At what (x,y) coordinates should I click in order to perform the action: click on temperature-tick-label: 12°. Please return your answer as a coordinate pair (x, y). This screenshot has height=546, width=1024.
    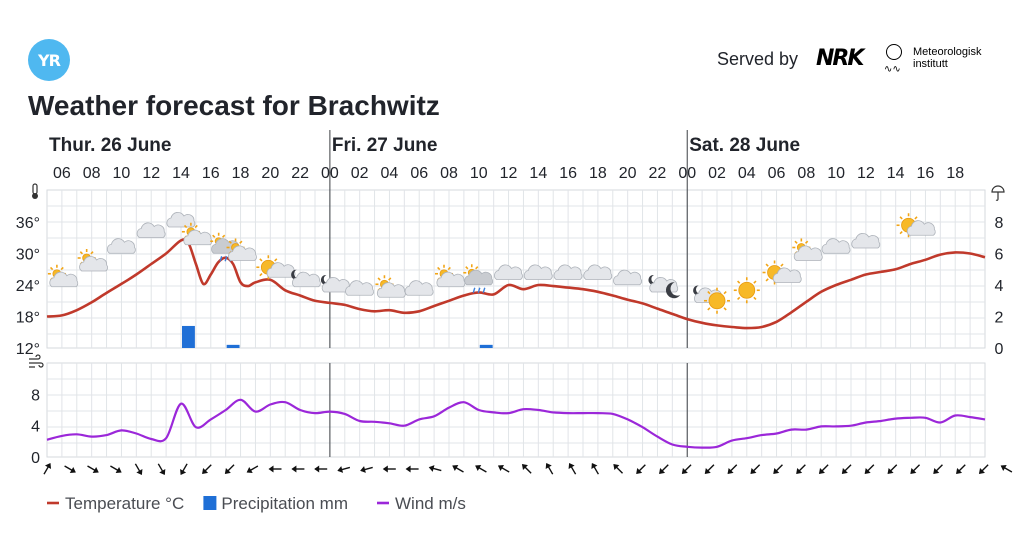
    Looking at the image, I should click on (28, 349).